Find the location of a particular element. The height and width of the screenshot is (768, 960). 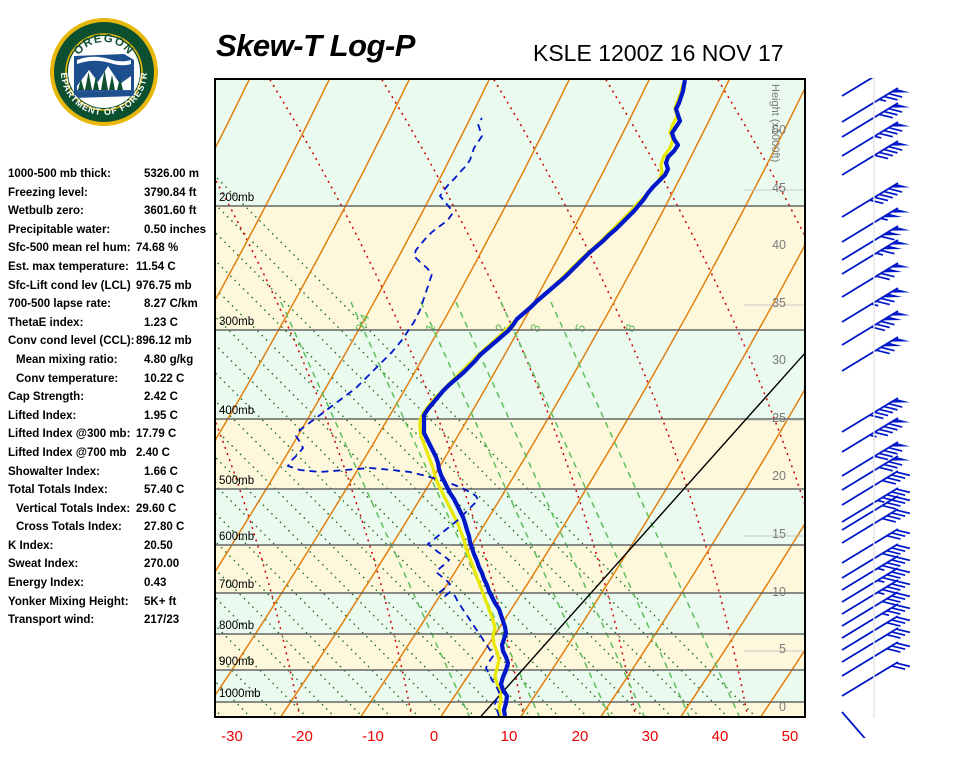

stat-label: Wetbulb zero: is located at coordinates (46, 211).